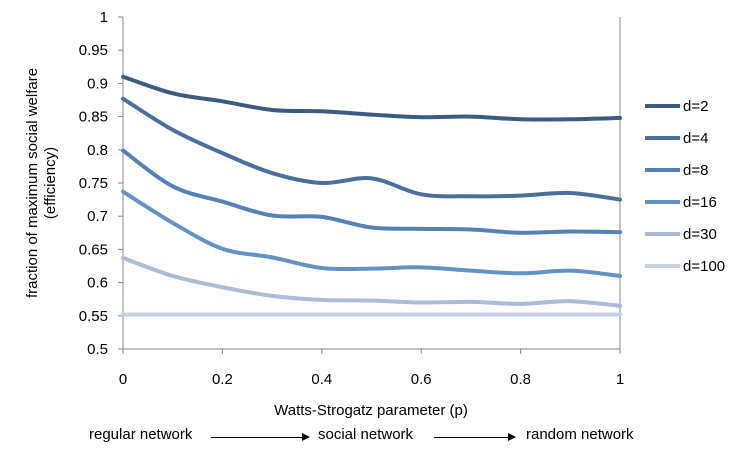 The width and height of the screenshot is (748, 460). What do you see at coordinates (260, 437) in the screenshot?
I see `arrow-regular-to-social` at bounding box center [260, 437].